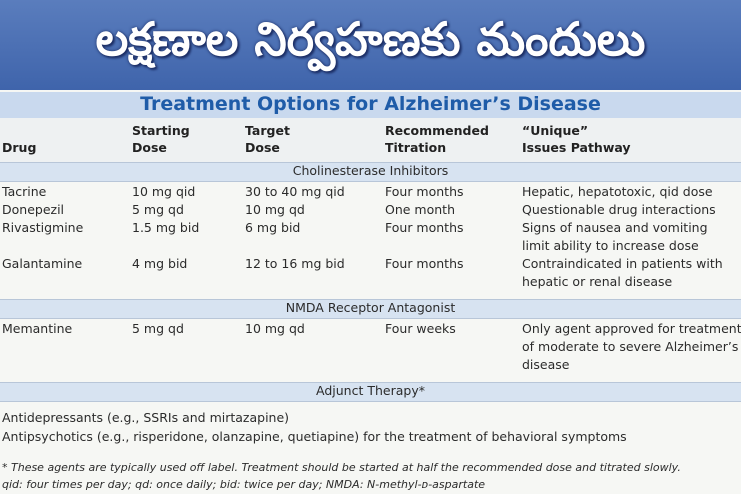 The width and height of the screenshot is (741, 494). I want to click on cell: of moderate to severe Alzheimer’s, so click(630, 346).